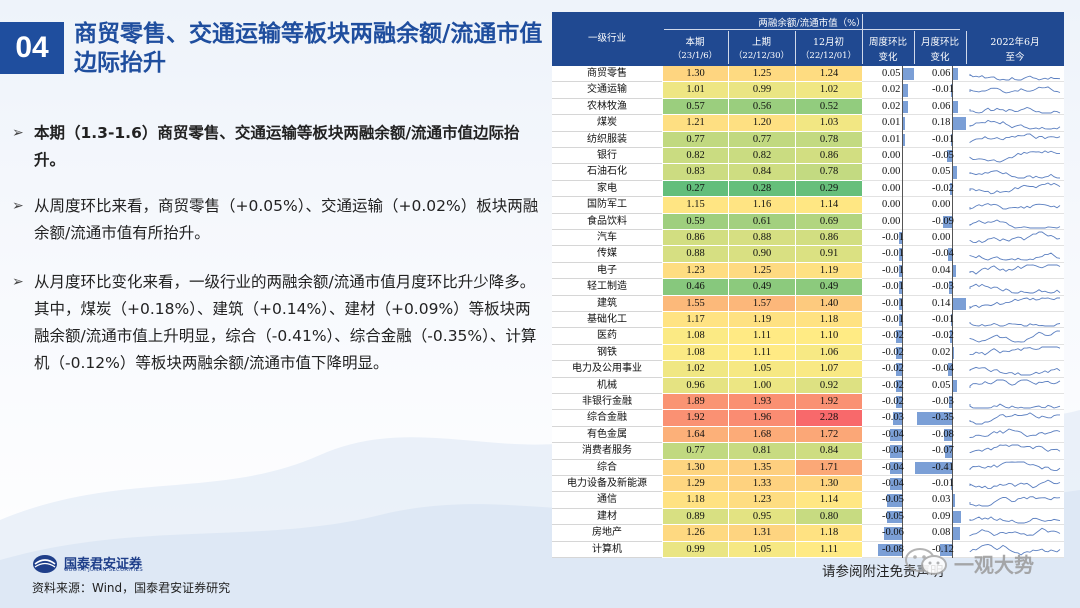  What do you see at coordinates (943, 336) in the screenshot?
I see `month-change-cell-number: -0.02` at bounding box center [943, 336].